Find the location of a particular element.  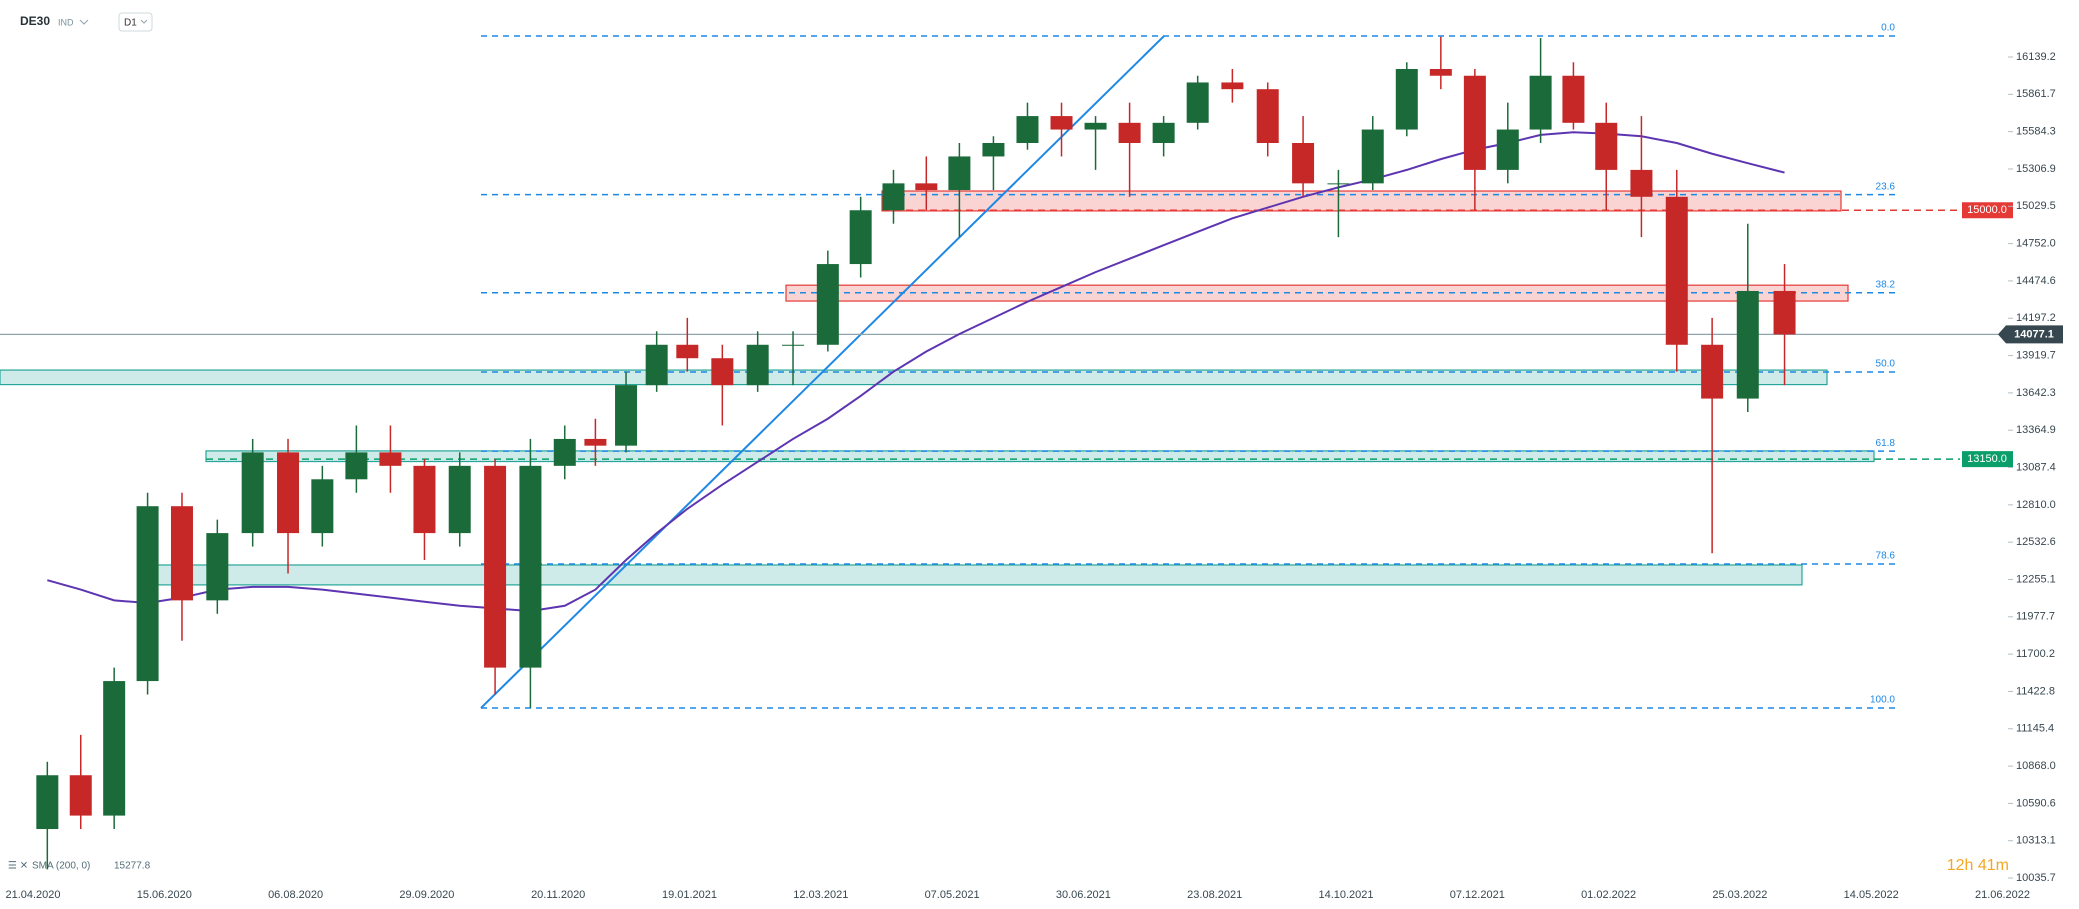

y-tick-label: 11422.8 is located at coordinates (2035, 691).